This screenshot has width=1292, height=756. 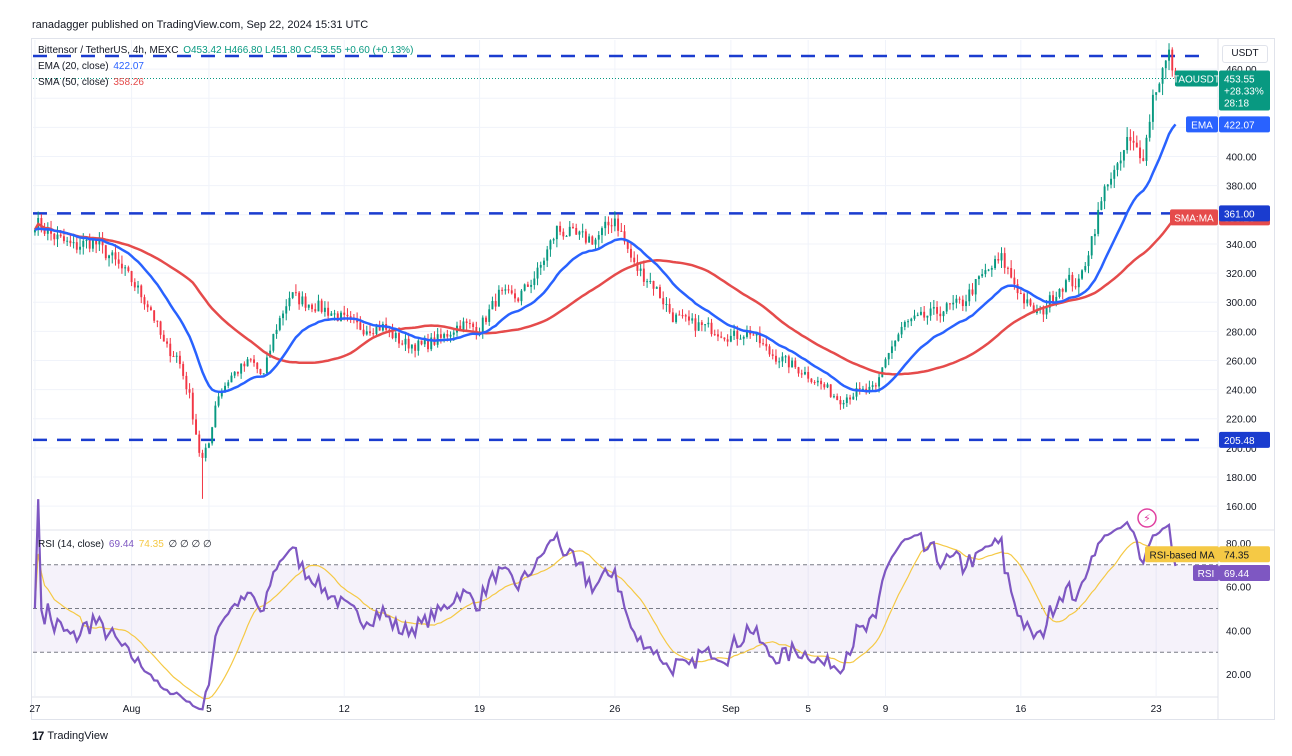 I want to click on sma-tag-label: SMA:MA, so click(x=1194, y=218).